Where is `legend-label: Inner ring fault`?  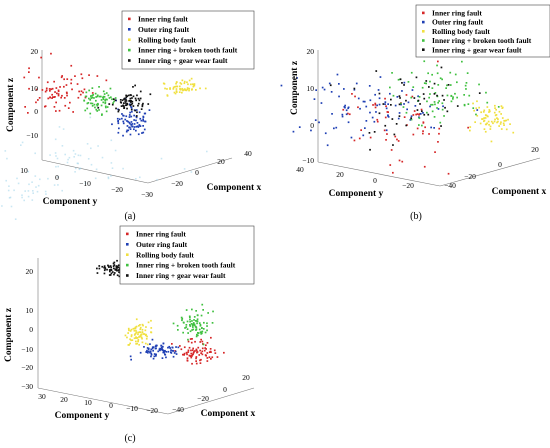 legend-label: Inner ring fault is located at coordinates (161, 234).